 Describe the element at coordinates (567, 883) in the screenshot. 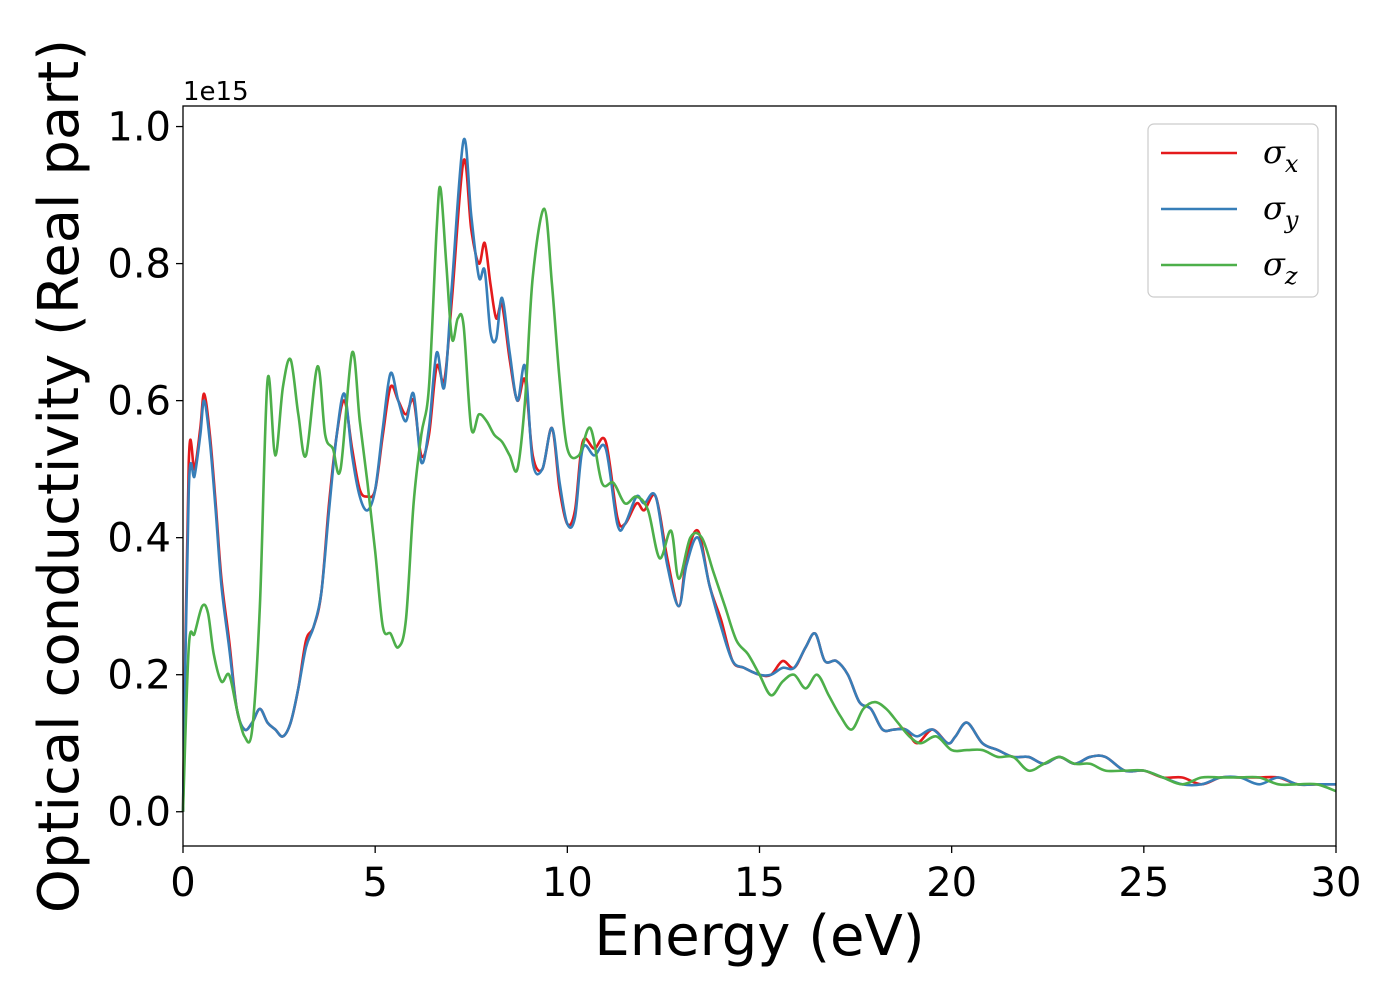

I see `x-tick-label: 10` at that location.